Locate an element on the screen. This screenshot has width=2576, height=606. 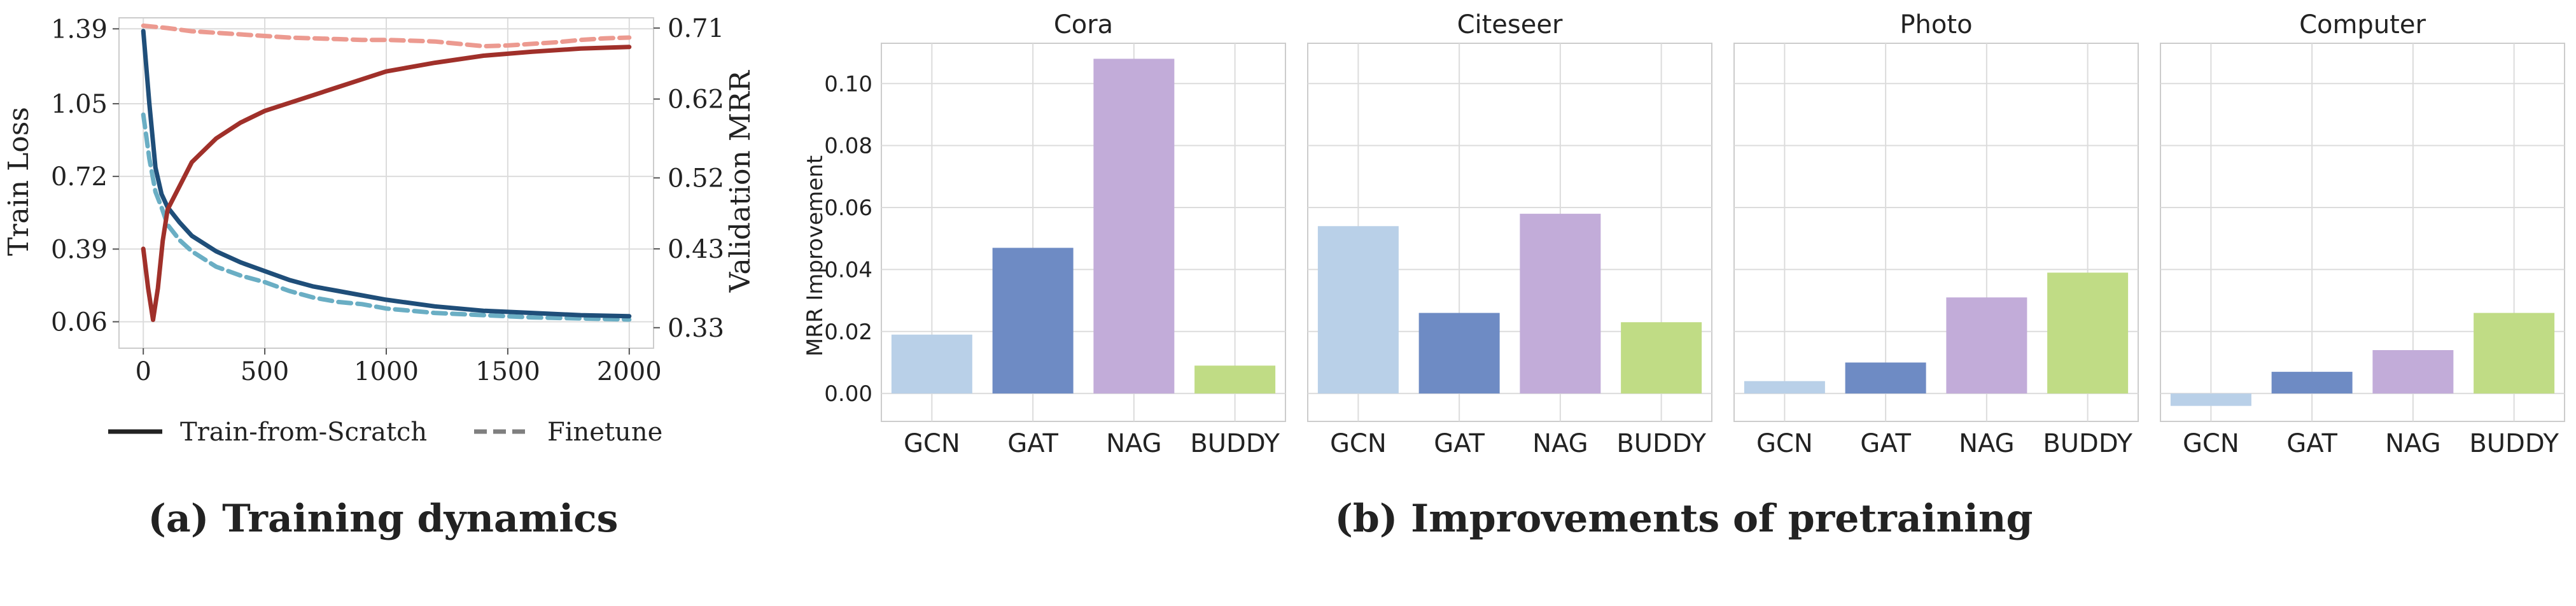
y-tick-label: 0.10 is located at coordinates (848, 84).